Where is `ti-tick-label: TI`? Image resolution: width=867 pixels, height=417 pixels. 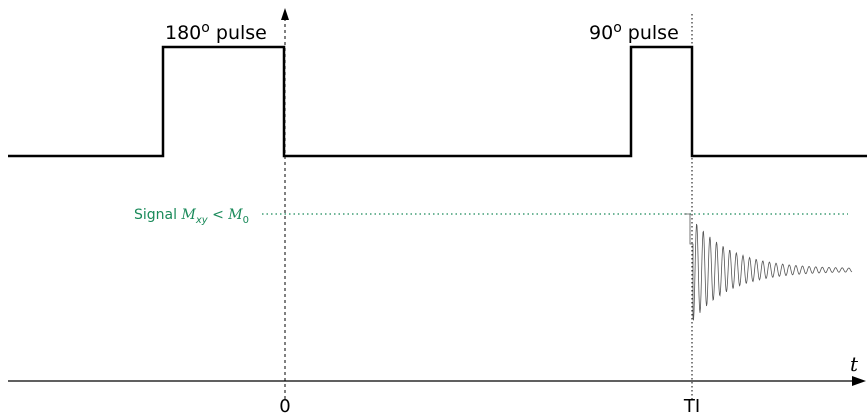
ti-tick-label: TI is located at coordinates (691, 406).